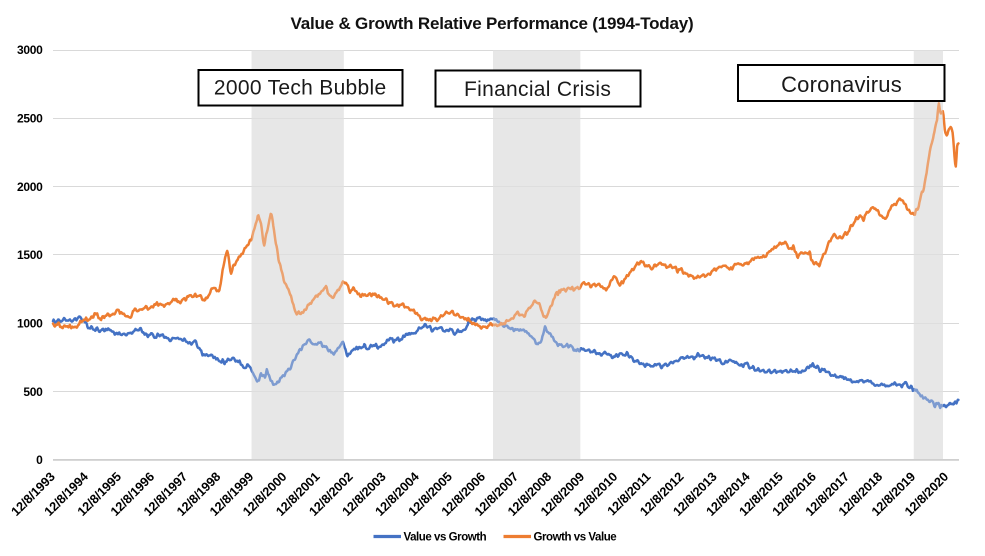  I want to click on svg-text: Growth vs Value, so click(575, 538).